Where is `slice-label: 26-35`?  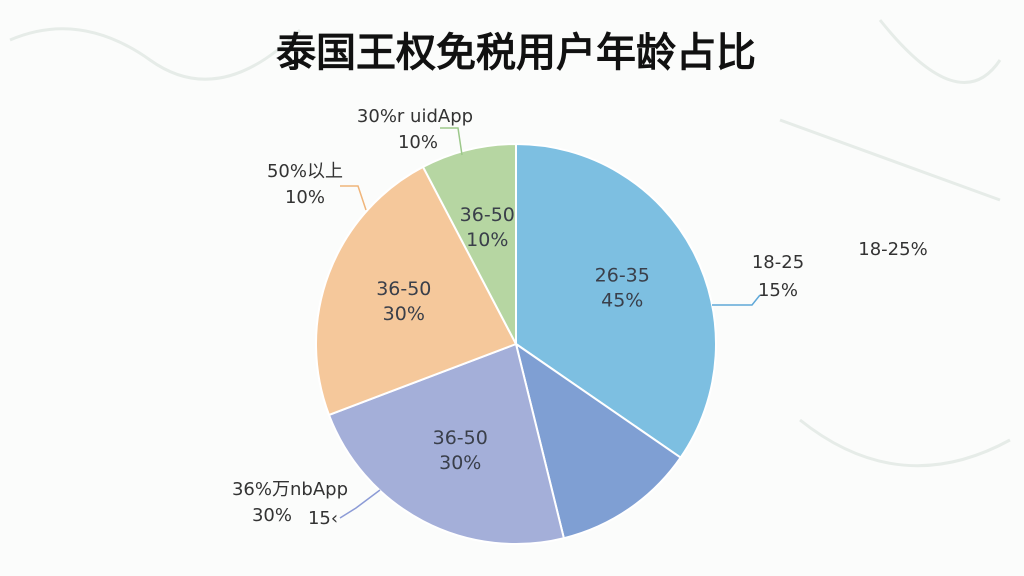 slice-label: 26-35 is located at coordinates (622, 276).